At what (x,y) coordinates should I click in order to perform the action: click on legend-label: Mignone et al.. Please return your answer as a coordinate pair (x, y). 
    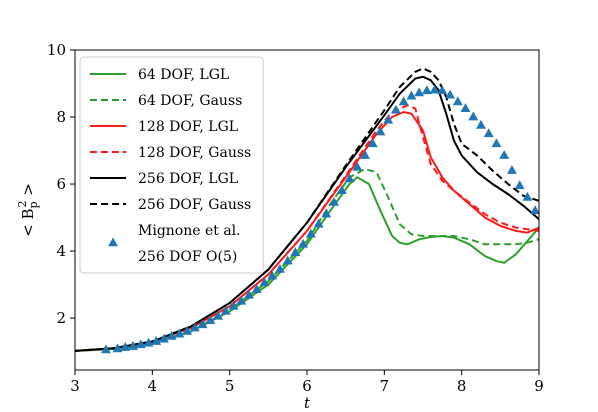
    Looking at the image, I should click on (189, 231).